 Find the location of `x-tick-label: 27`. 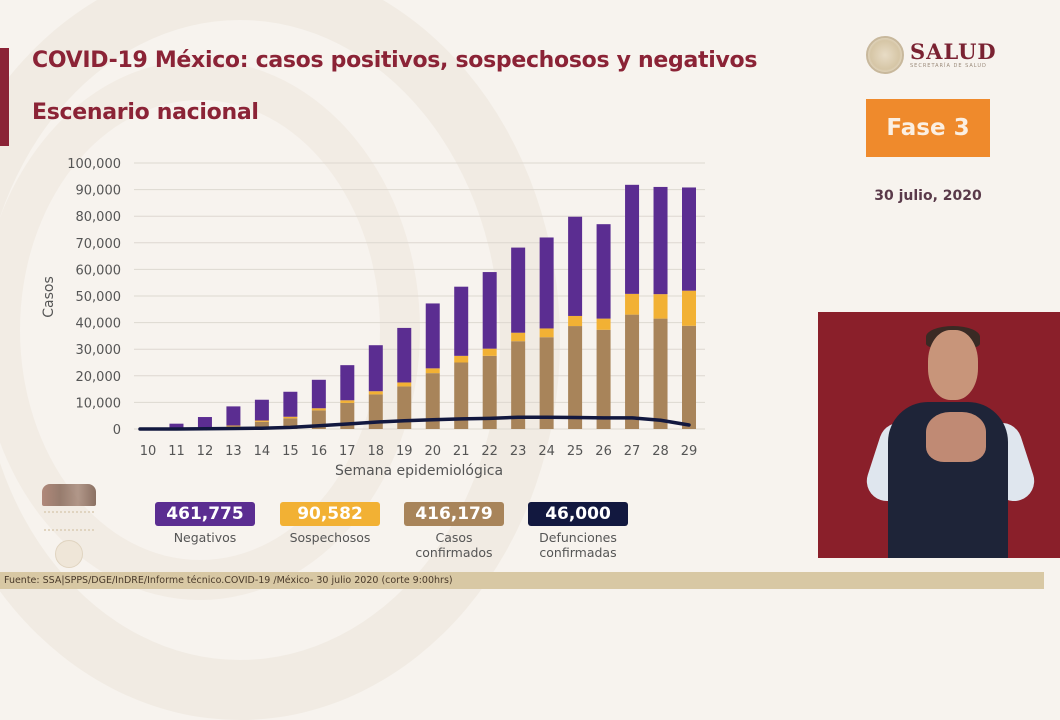

x-tick-label: 27 is located at coordinates (632, 451).